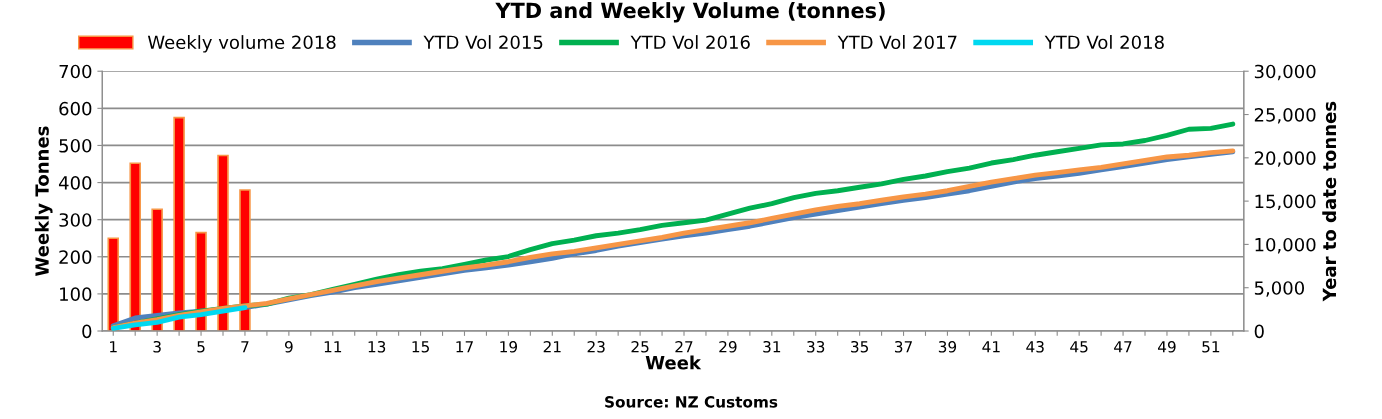  Describe the element at coordinates (377, 347) in the screenshot. I see `x-tick-label: 13` at that location.